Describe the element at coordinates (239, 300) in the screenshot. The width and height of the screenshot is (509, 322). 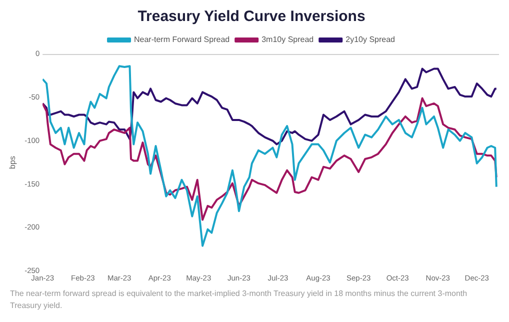
I see `text: The near-term forward spread is equivalent to the market-implied 3-month Treasury yield in 18 months minus the current 3-month Treasury yield.` at that location.